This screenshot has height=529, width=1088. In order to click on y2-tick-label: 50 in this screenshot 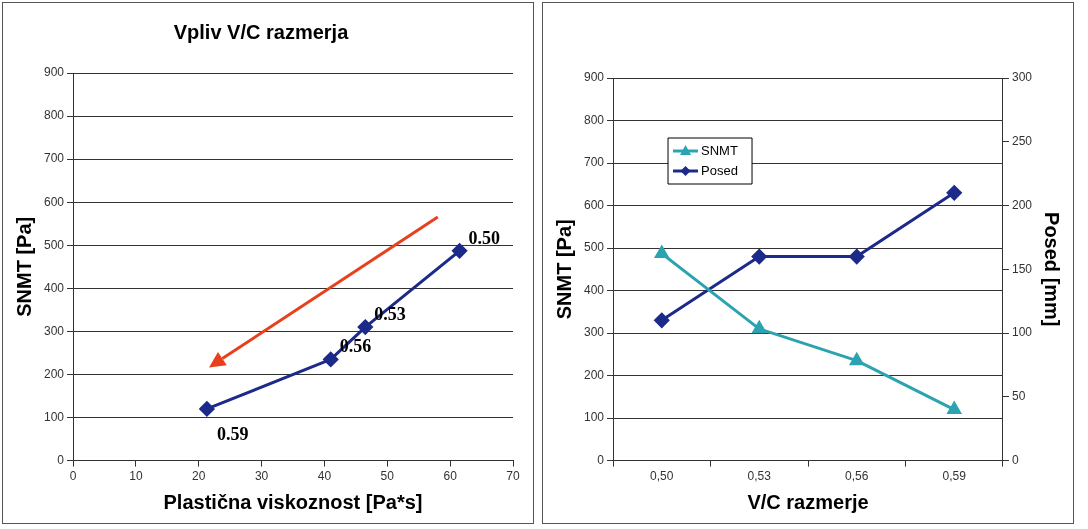, I will do `click(1018, 396)`.